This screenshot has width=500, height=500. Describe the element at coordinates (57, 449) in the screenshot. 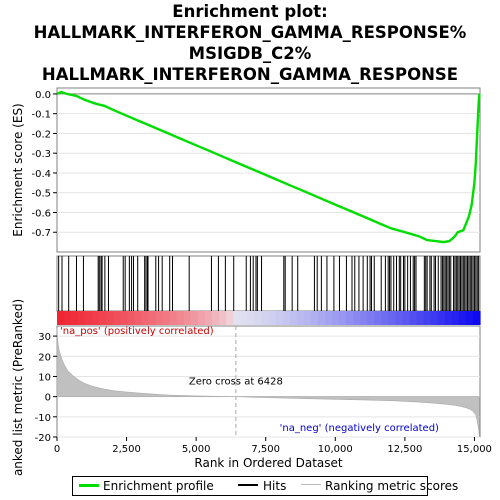

I see `rank-x-tick-label: 0` at that location.